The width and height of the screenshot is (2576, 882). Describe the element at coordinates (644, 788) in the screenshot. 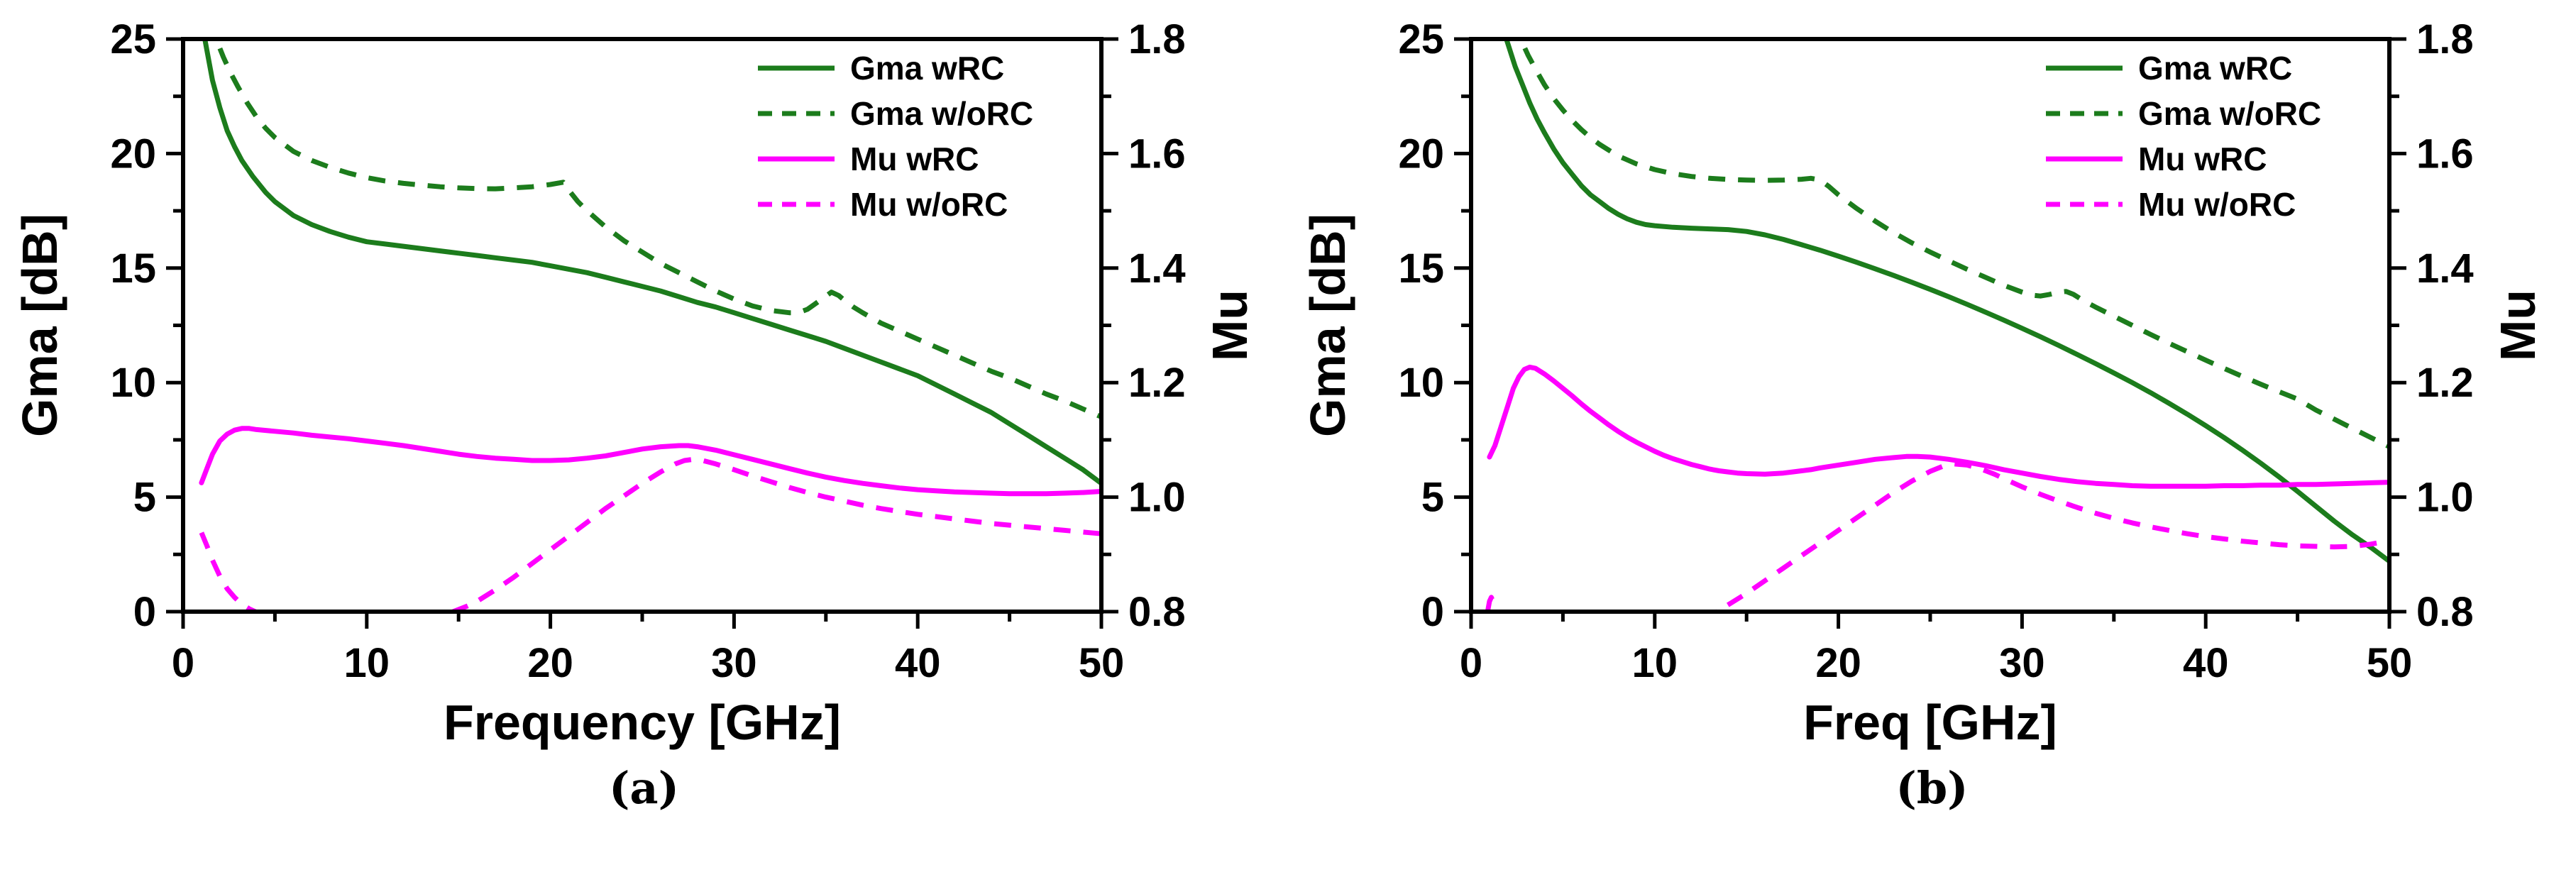

I see `caption-a: (a)` at that location.